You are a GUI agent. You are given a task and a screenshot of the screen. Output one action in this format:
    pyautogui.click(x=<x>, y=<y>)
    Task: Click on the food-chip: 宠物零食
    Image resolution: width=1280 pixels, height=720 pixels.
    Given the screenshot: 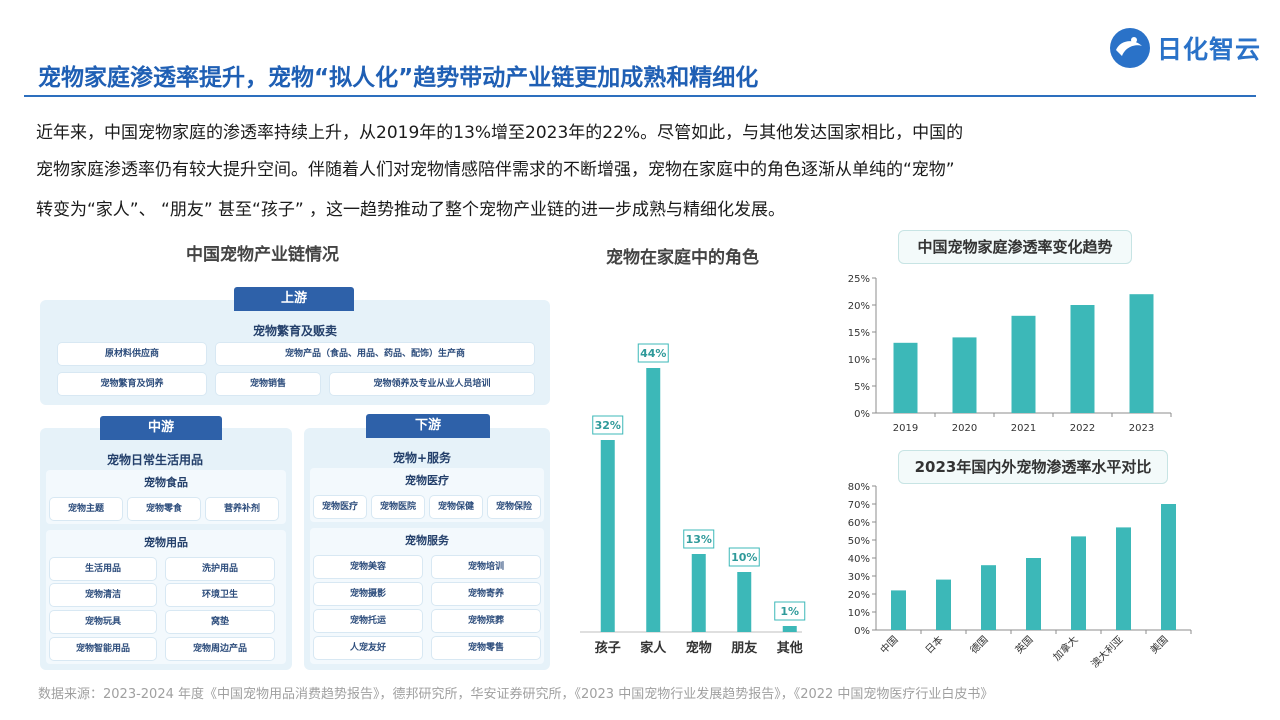 What is the action you would take?
    pyautogui.click(x=164, y=509)
    